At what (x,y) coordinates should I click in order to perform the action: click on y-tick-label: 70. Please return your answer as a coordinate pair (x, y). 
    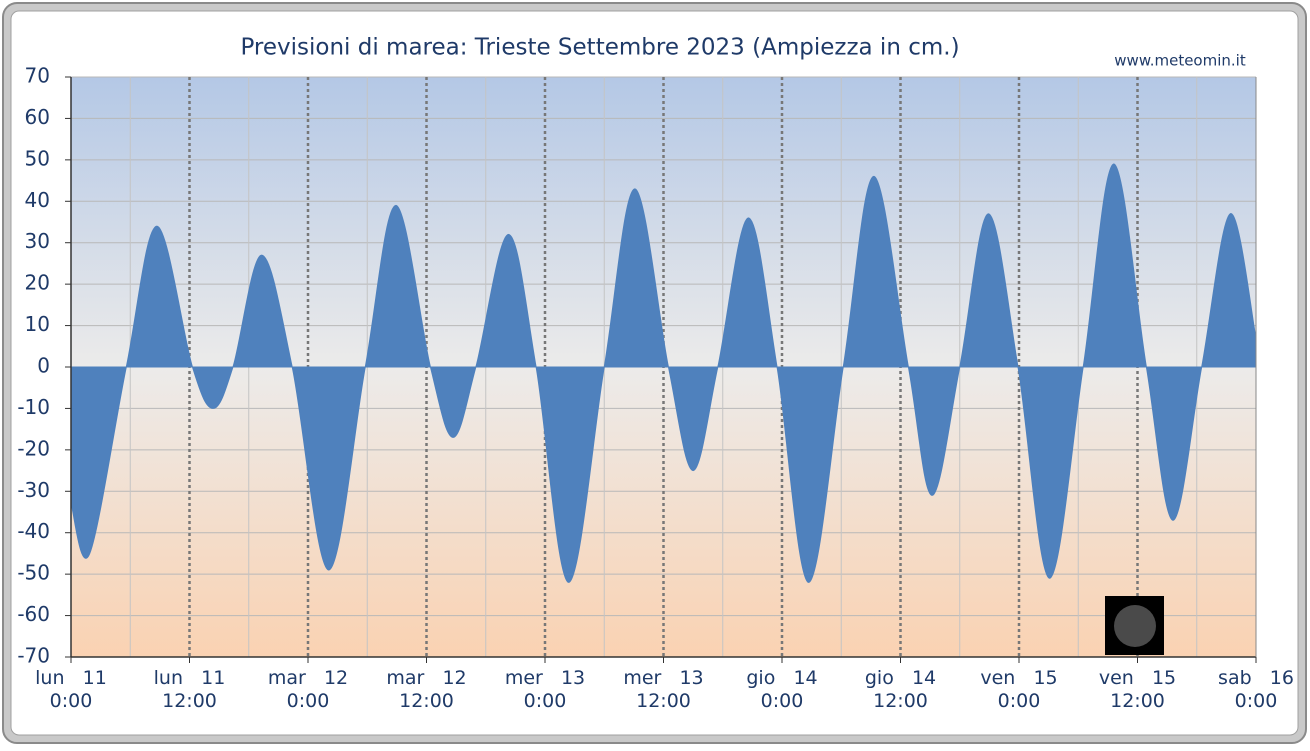
    Looking at the image, I should click on (37, 76).